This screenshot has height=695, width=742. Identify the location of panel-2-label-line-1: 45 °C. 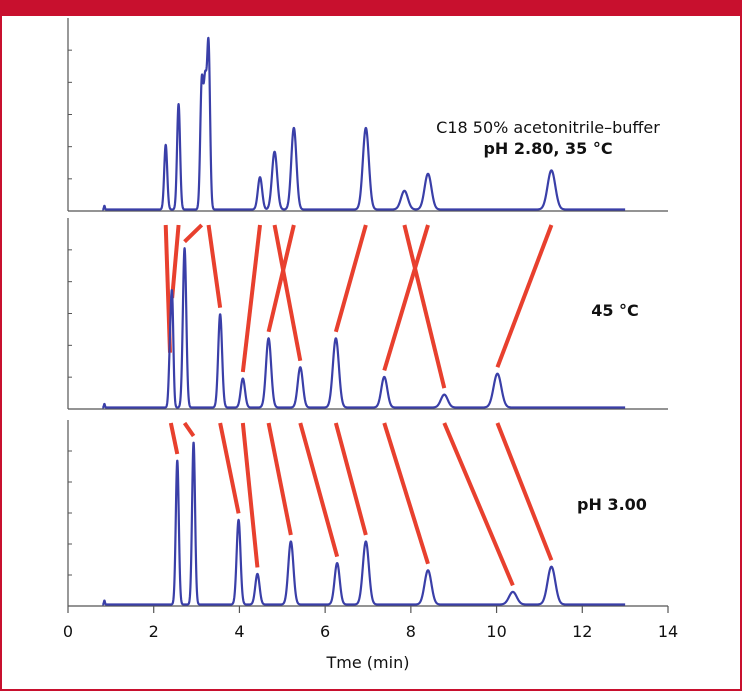
(615, 310).